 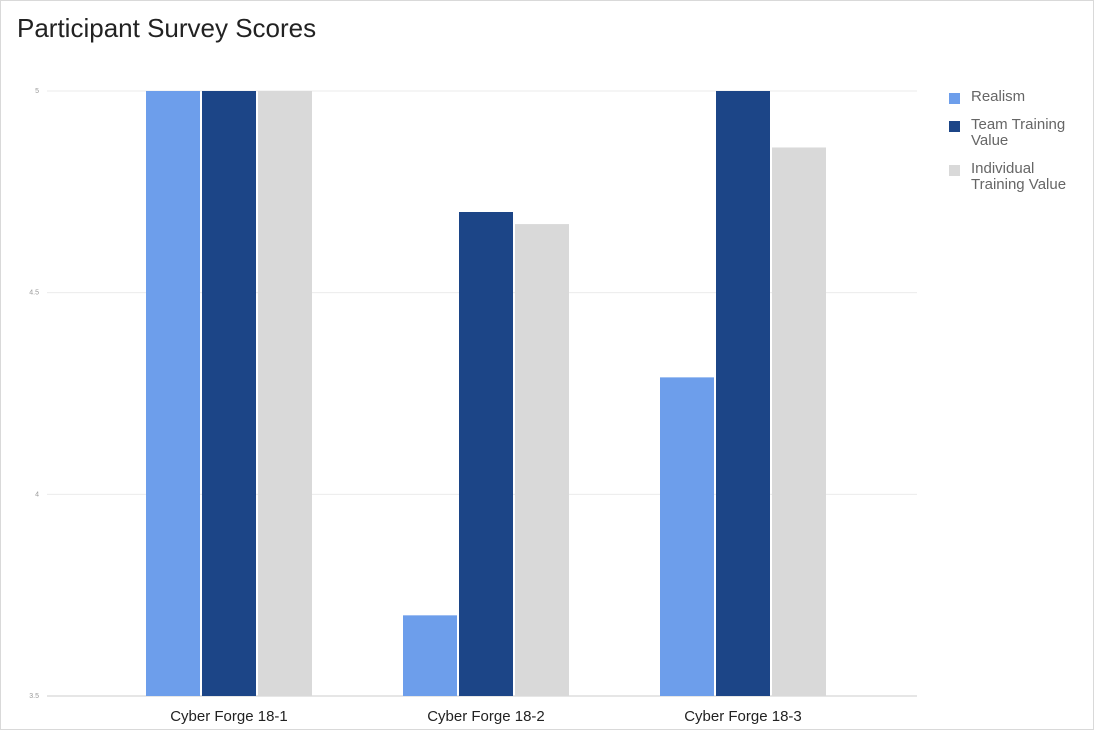 I want to click on legend-item: Individual Training Value, so click(x=1019, y=177).